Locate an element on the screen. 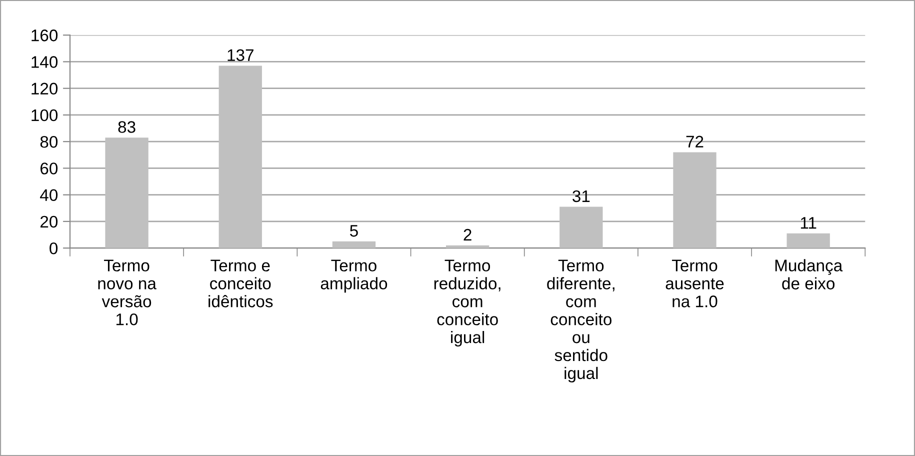 This screenshot has width=915, height=456. x-tick-label: Termo reduzido, com conceito igual is located at coordinates (467, 303).